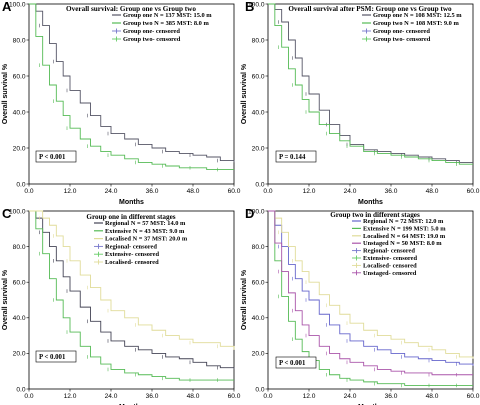  I want to click on legend-label: Unstaged- censored, so click(390, 273).